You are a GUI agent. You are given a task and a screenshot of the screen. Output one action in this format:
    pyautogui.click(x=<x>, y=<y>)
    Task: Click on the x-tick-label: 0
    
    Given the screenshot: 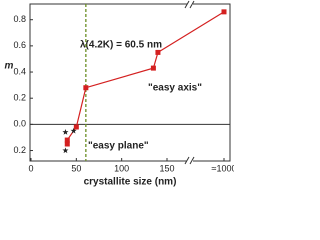 What is the action you would take?
    pyautogui.click(x=30, y=168)
    